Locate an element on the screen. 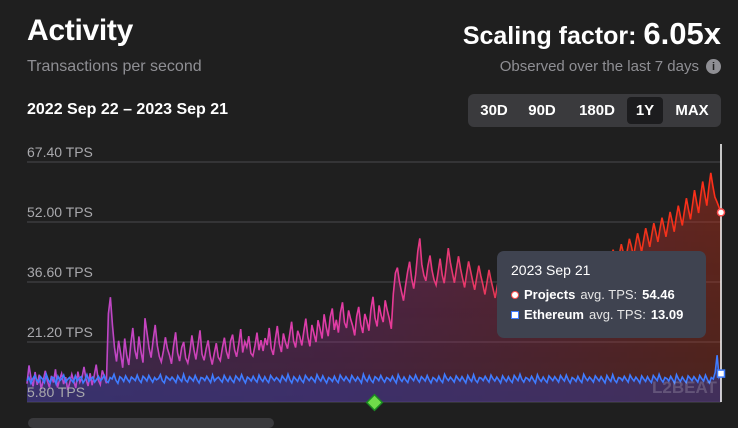 Image resolution: width=738 pixels, height=428 pixels. scaling-factor: Scaling factor: 6.05x is located at coordinates (592, 34).